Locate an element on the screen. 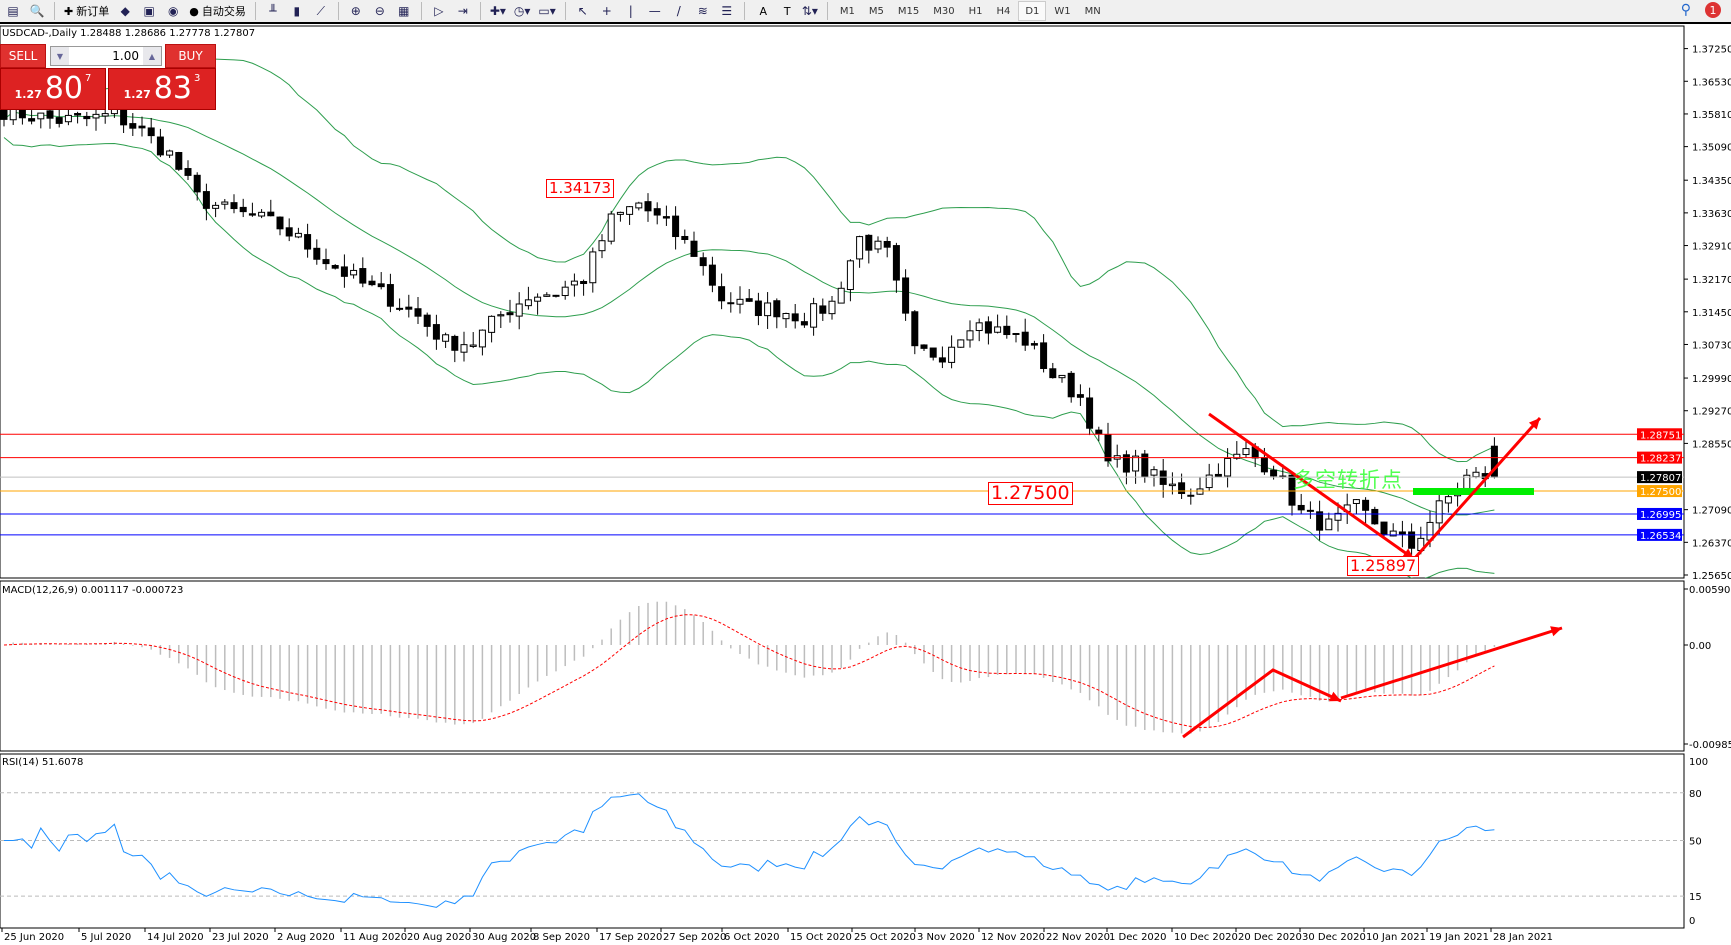 The height and width of the screenshot is (945, 1731). price-level-label: 1.26534 is located at coordinates (1660, 536).